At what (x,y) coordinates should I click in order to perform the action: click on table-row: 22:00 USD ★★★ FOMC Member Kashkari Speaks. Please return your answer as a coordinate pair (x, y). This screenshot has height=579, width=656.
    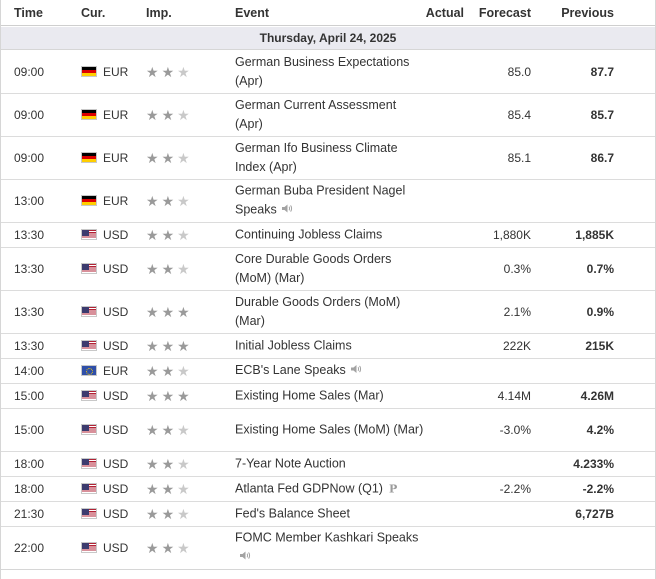
    Looking at the image, I should click on (328, 548).